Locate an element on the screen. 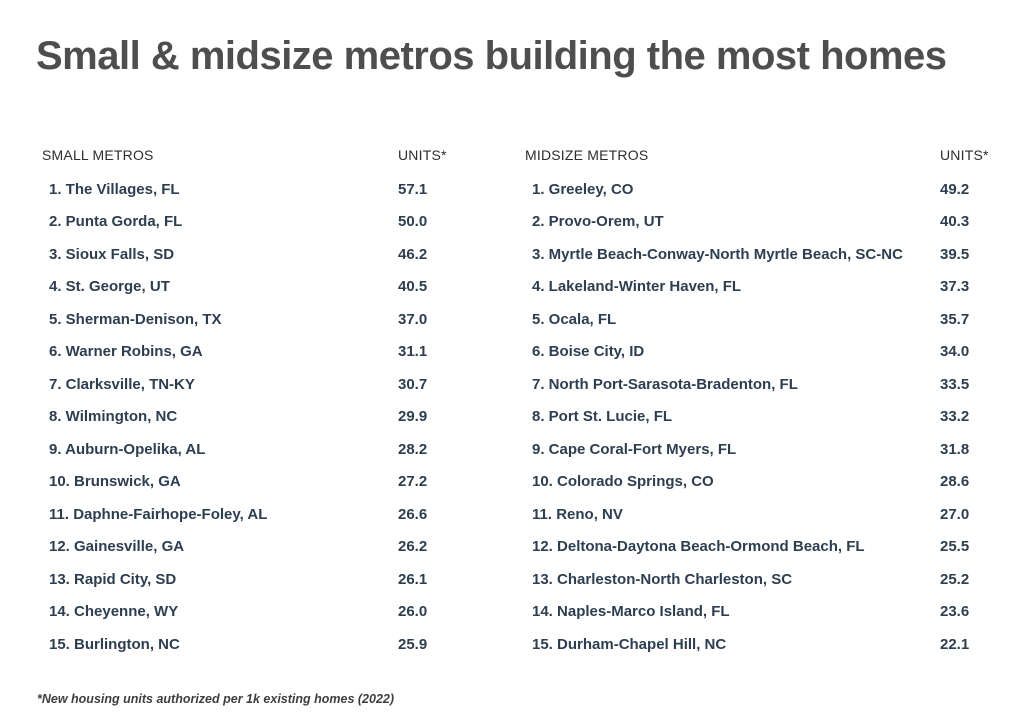  units-value: 26.6 is located at coordinates (413, 514).